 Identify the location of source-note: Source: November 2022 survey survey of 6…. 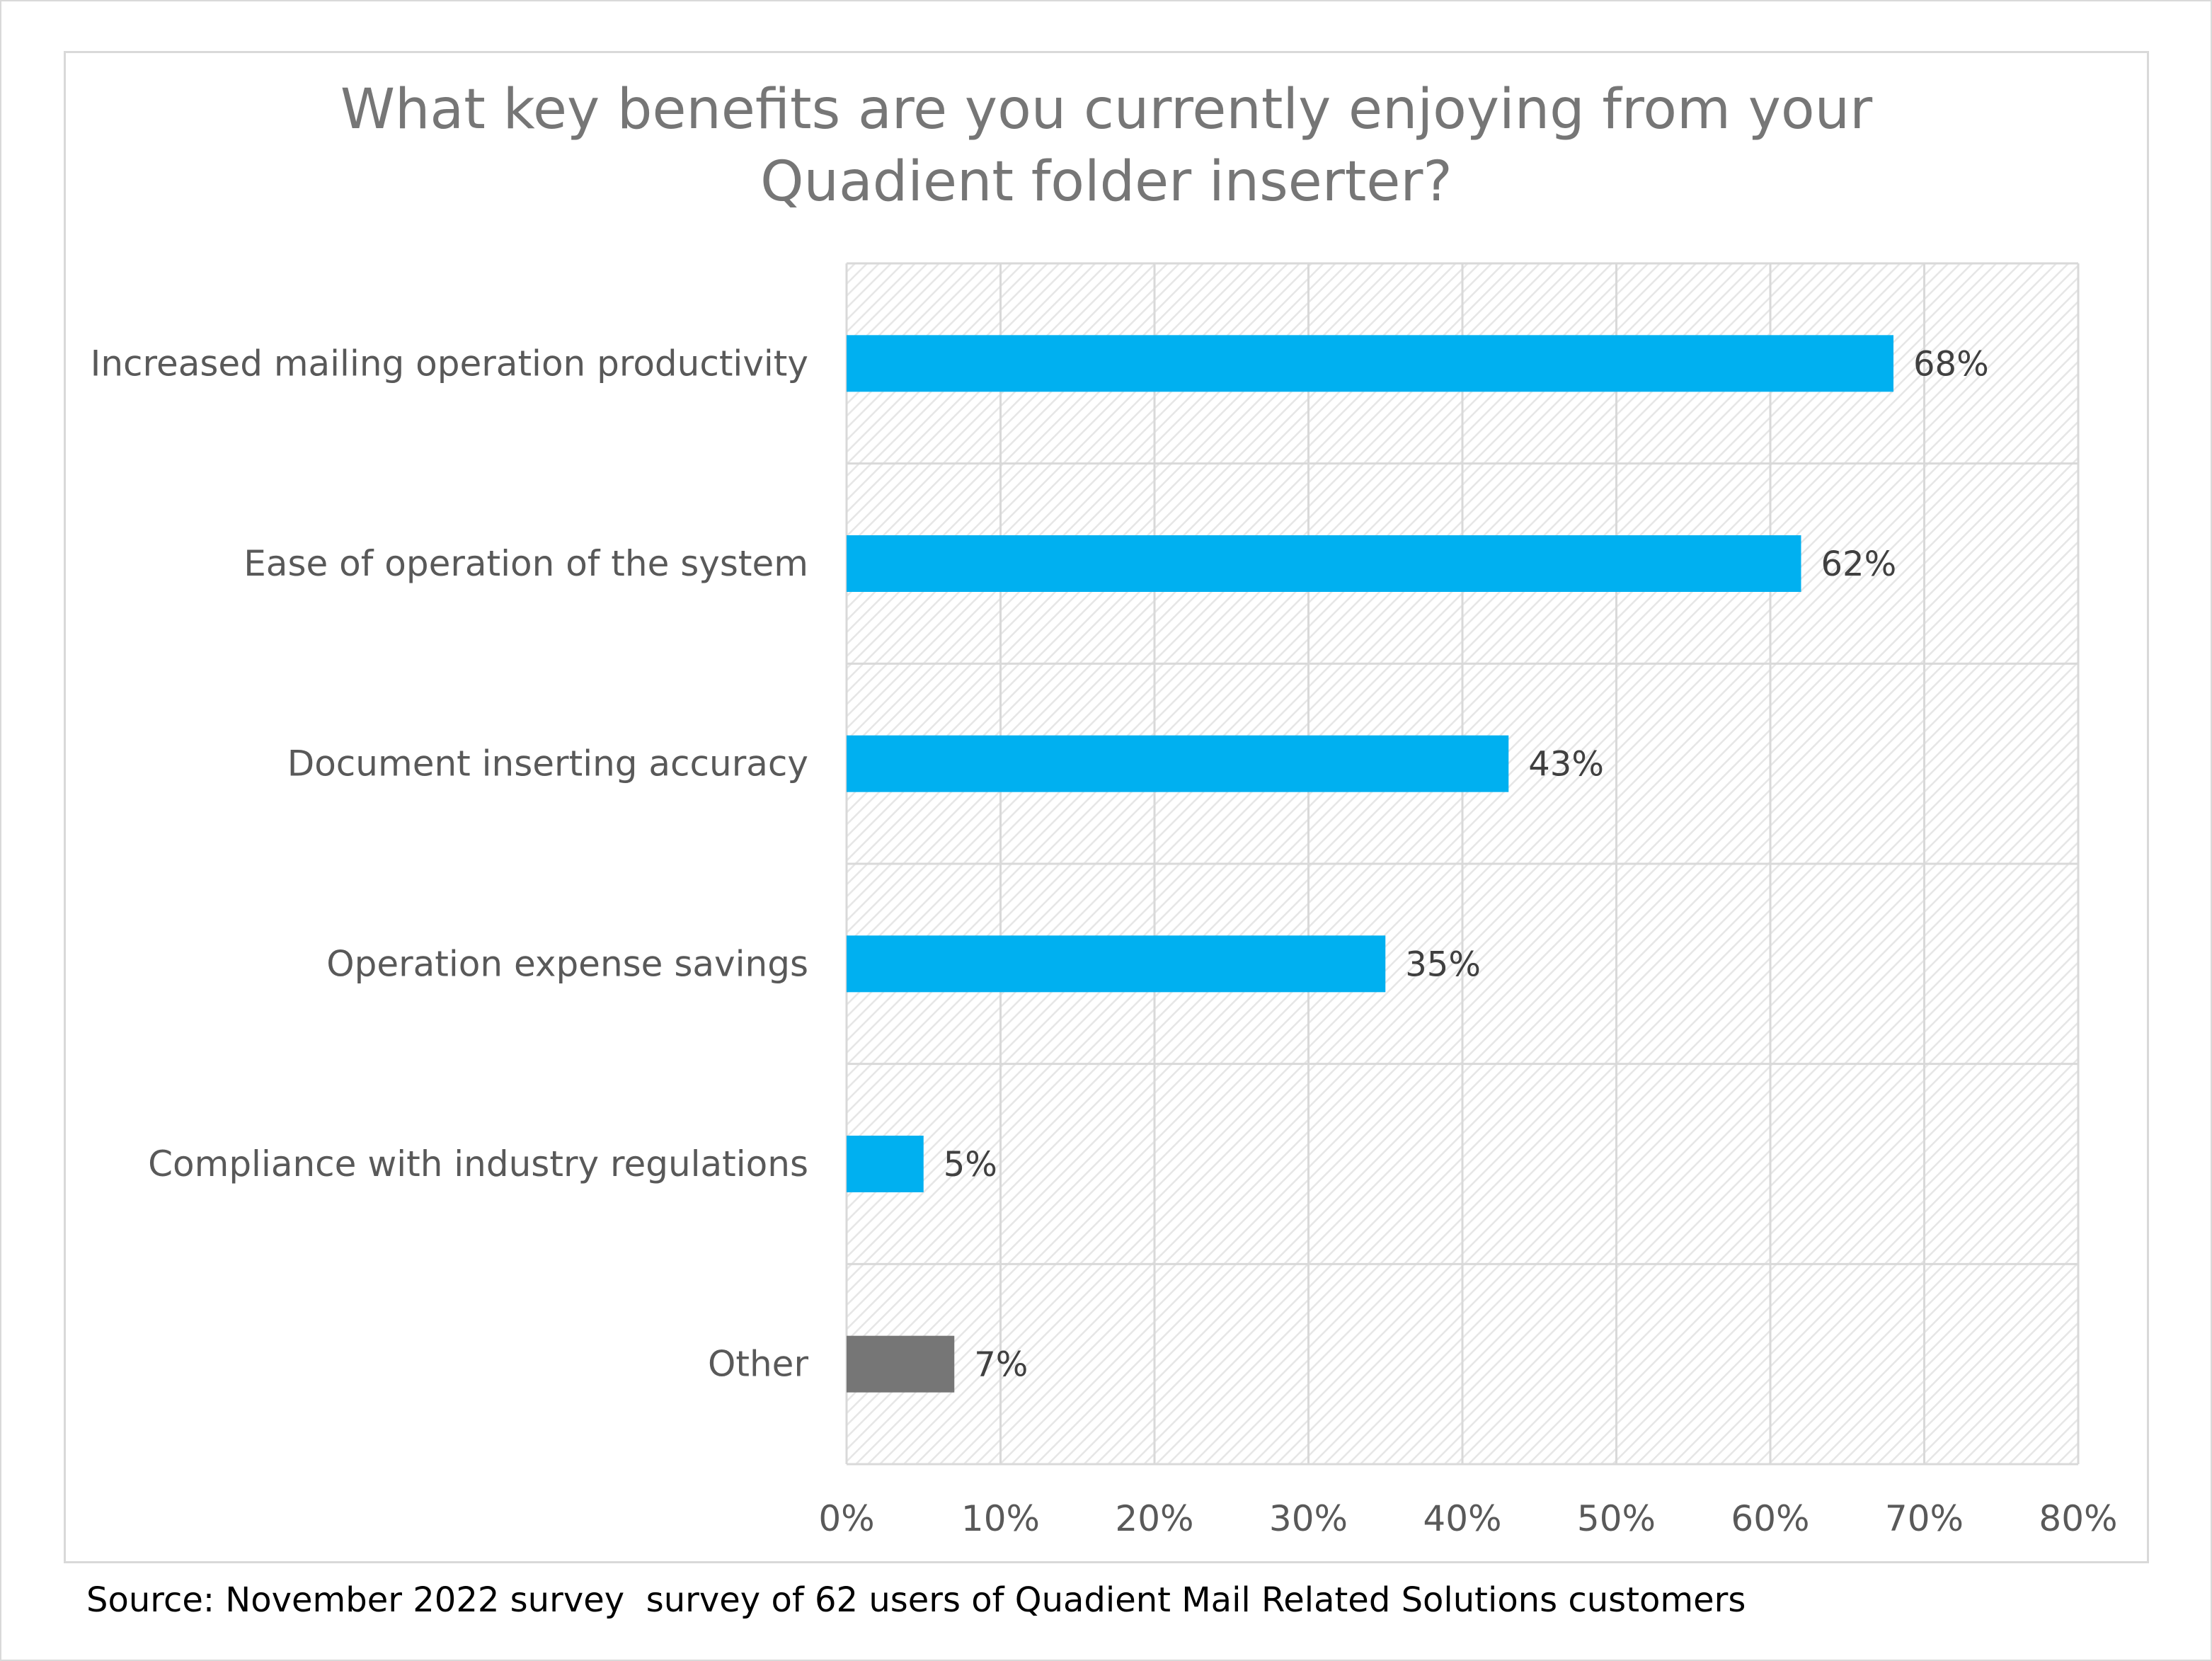
(916, 1600).